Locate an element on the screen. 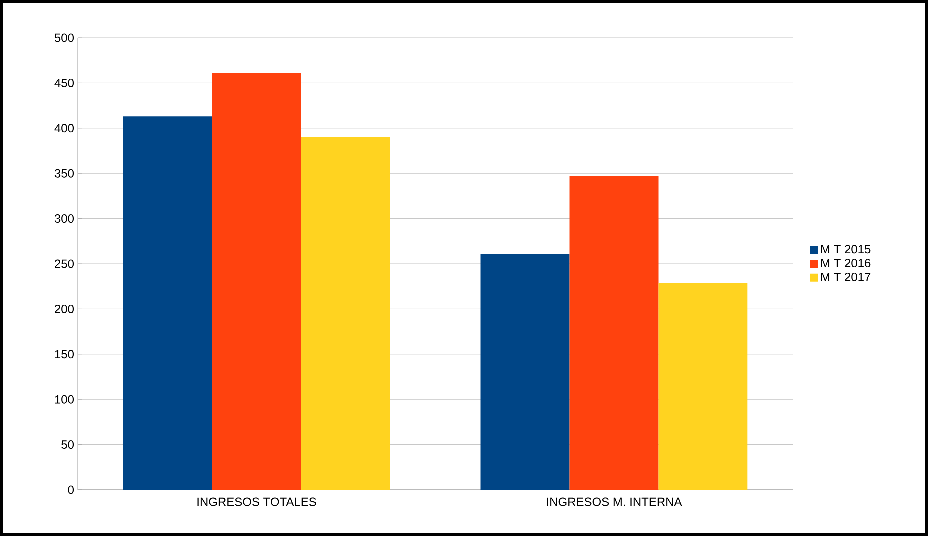 This screenshot has width=928, height=536. y-tick-label: 100 is located at coordinates (64, 399).